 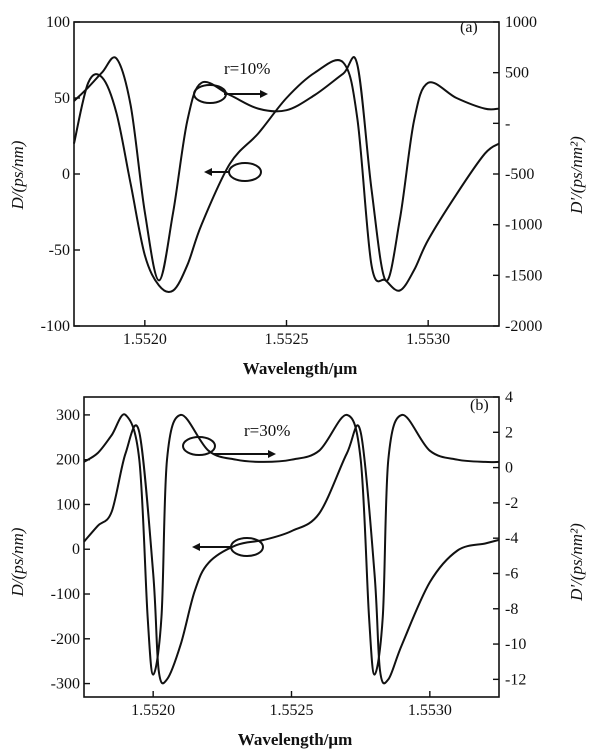 I want to click on y-left-tick-label-a: -50, so click(x=59, y=250).